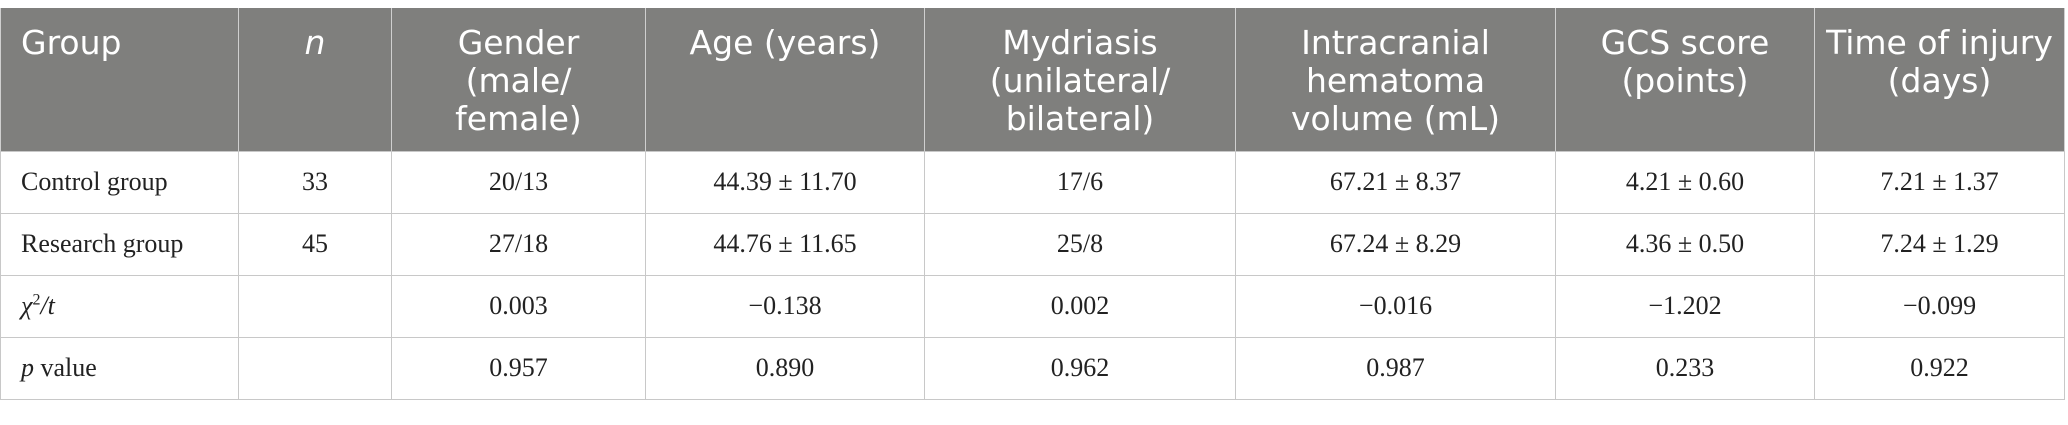 This screenshot has height=425, width=2068. What do you see at coordinates (518, 368) in the screenshot?
I see `cell-gender: 0.957` at bounding box center [518, 368].